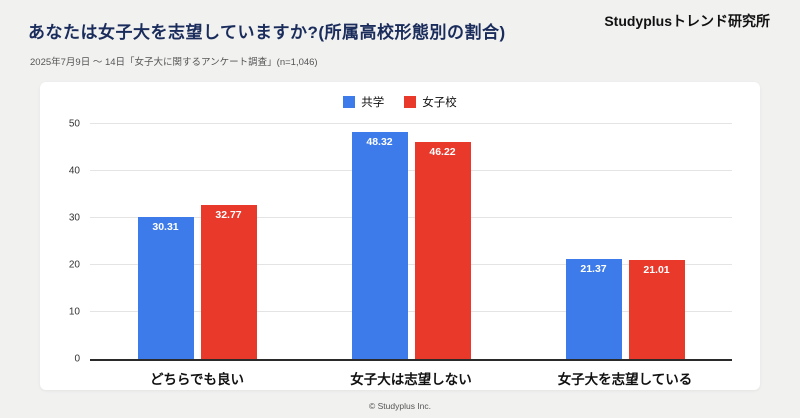 Image resolution: width=800 pixels, height=418 pixels. I want to click on bar-共学-どちらでも良い: 30.31, so click(165, 287).